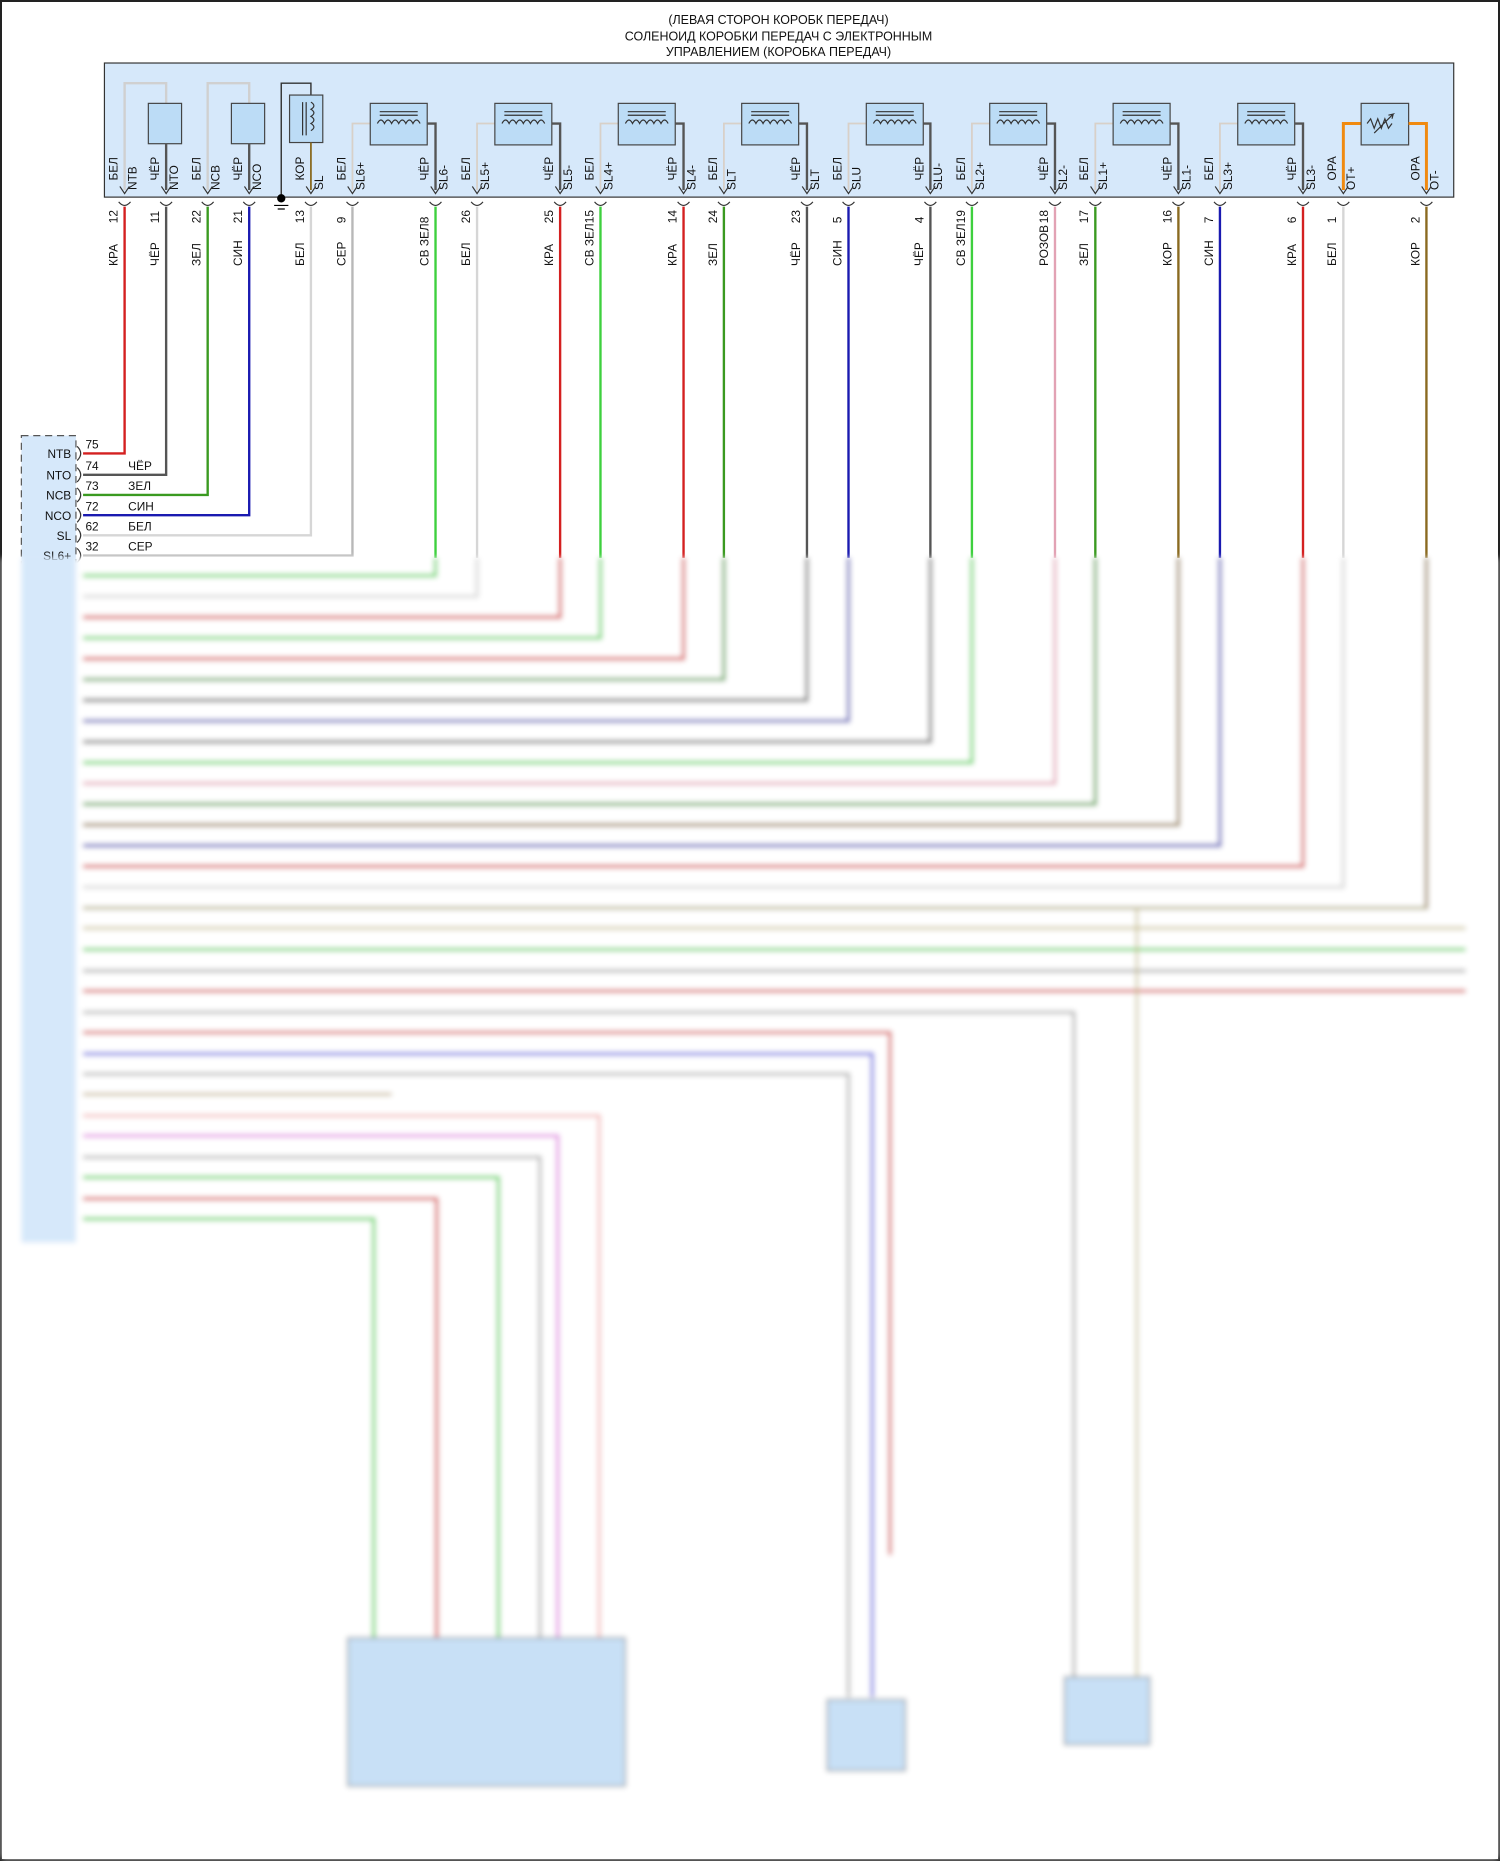 The image size is (1500, 1861). I want to click on ecu-pin-number: 73, so click(92, 486).